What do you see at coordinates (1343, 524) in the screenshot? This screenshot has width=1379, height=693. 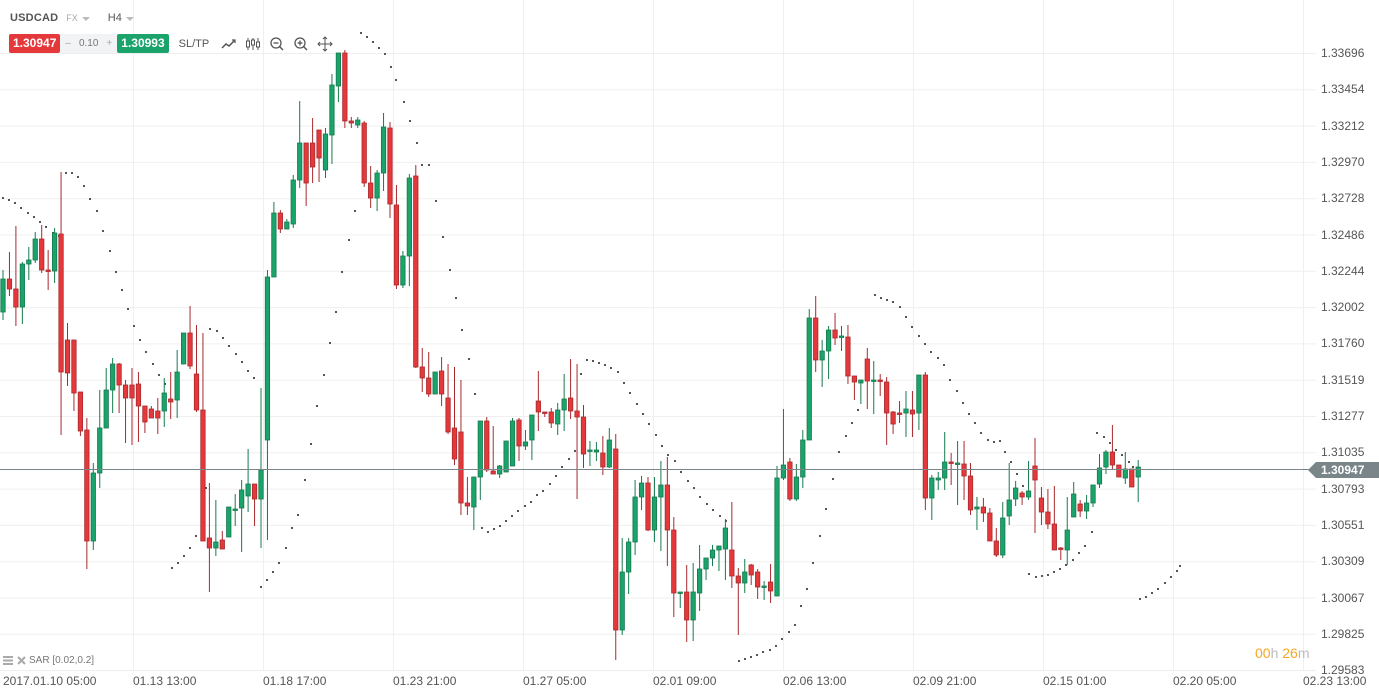 I see `price-tick-label: 1.30551` at bounding box center [1343, 524].